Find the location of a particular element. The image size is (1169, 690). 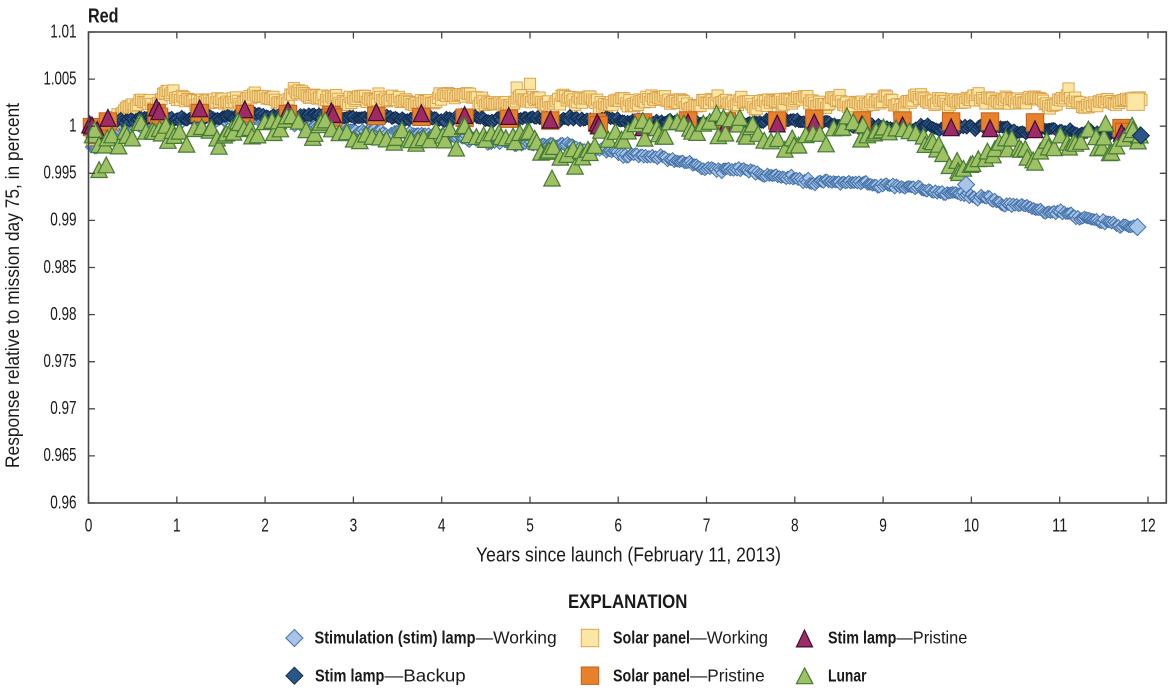

svg-text: Lunar is located at coordinates (847, 676).